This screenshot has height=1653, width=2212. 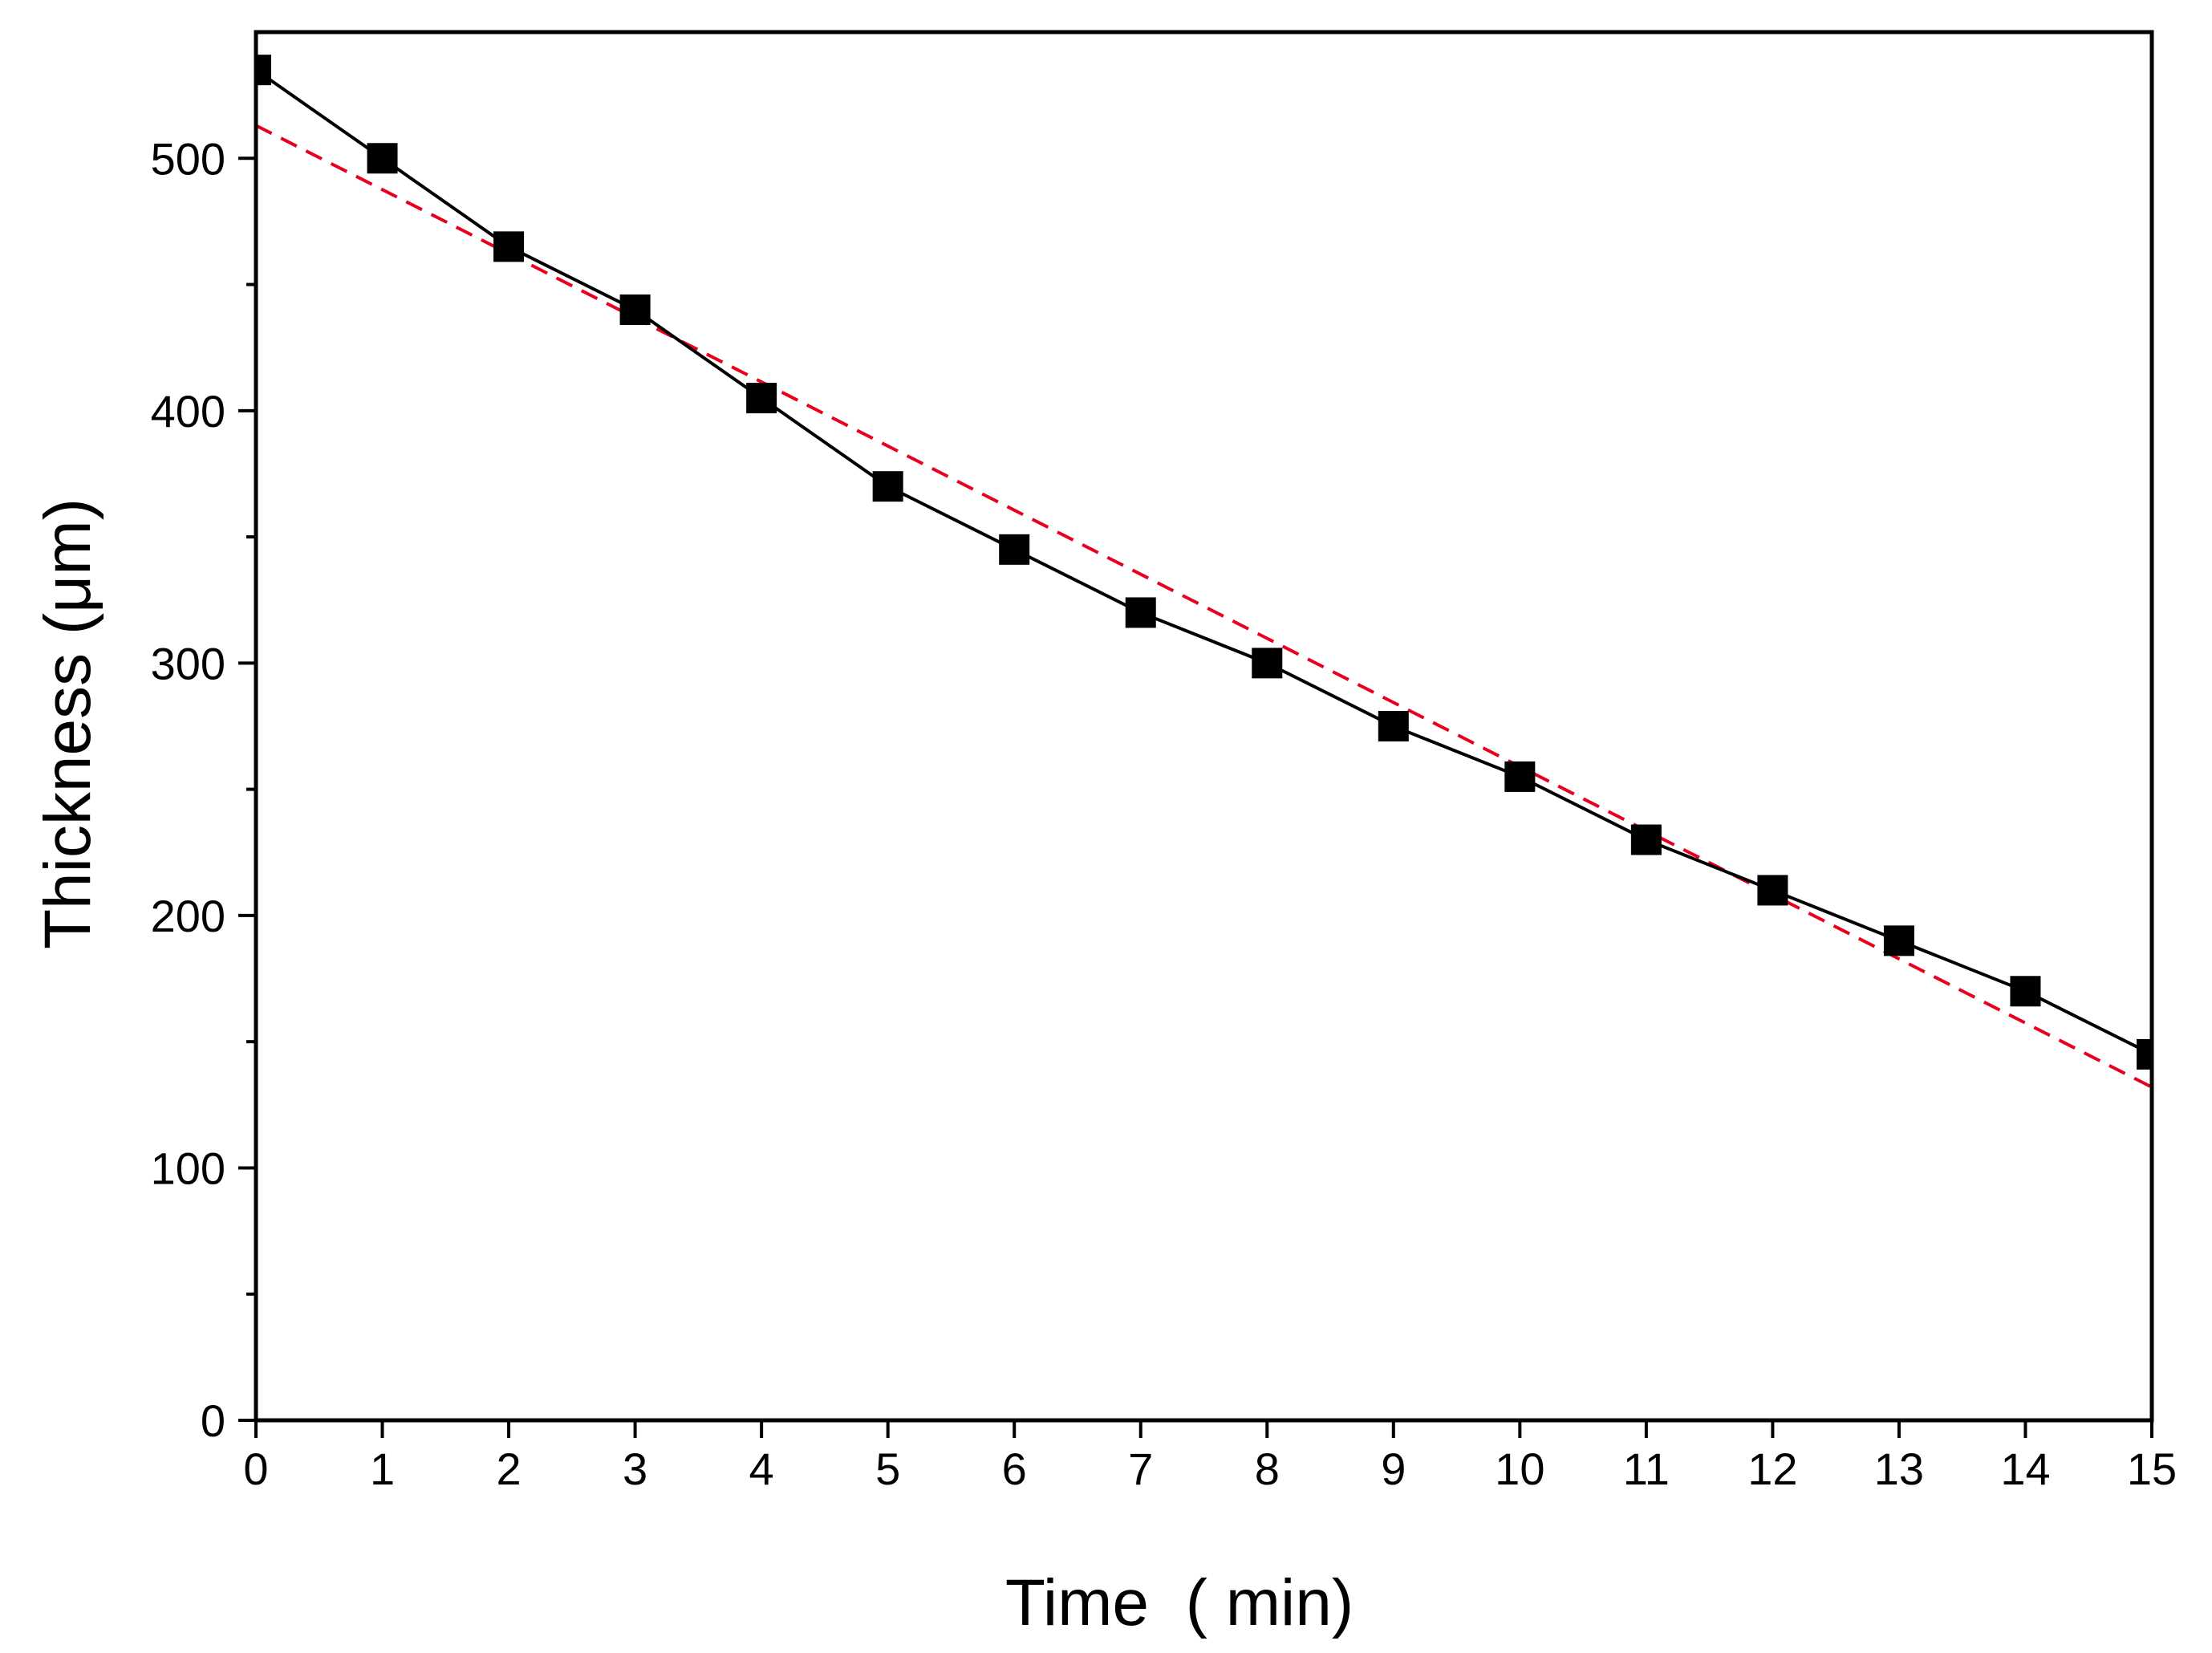 What do you see at coordinates (1267, 1469) in the screenshot?
I see `x-tick-label: 8` at bounding box center [1267, 1469].